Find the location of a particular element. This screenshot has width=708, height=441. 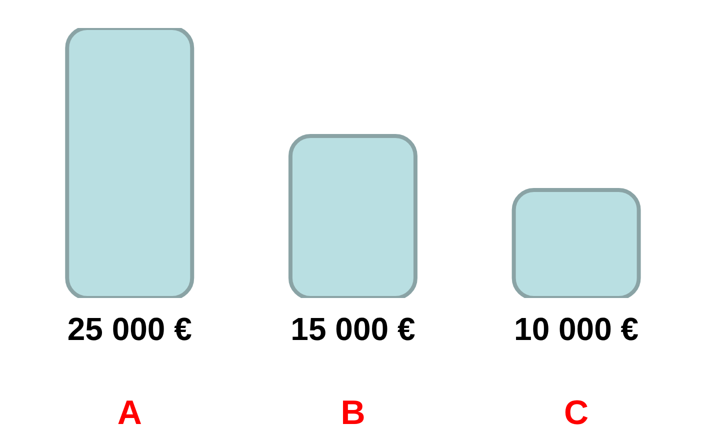

data-label: 15 000 € is located at coordinates (353, 329).